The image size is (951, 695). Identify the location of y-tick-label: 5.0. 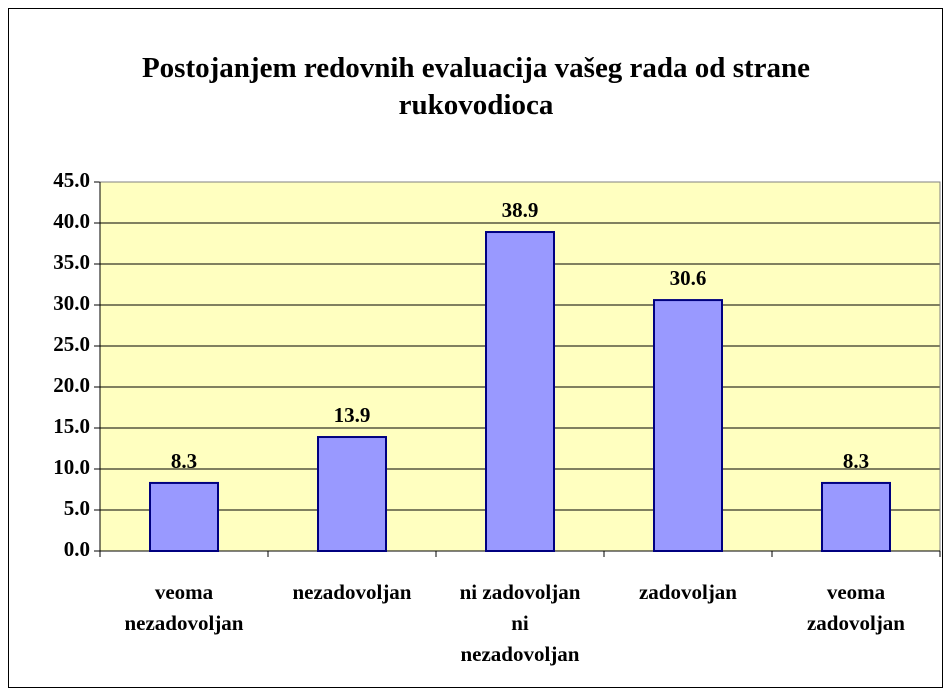
(77, 508).